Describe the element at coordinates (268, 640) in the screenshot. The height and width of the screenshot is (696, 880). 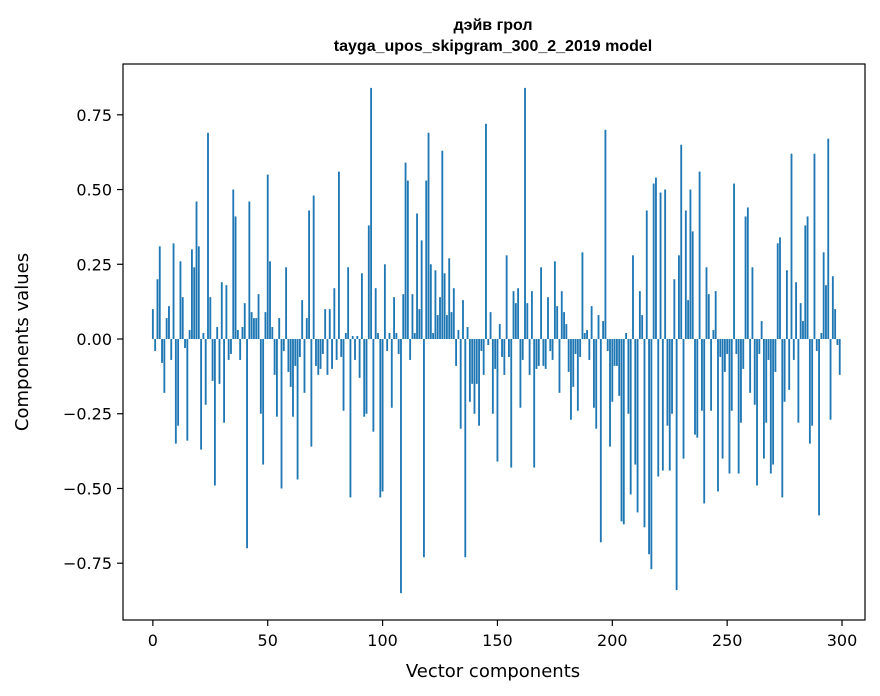
I see `x-tick-label: 50` at that location.